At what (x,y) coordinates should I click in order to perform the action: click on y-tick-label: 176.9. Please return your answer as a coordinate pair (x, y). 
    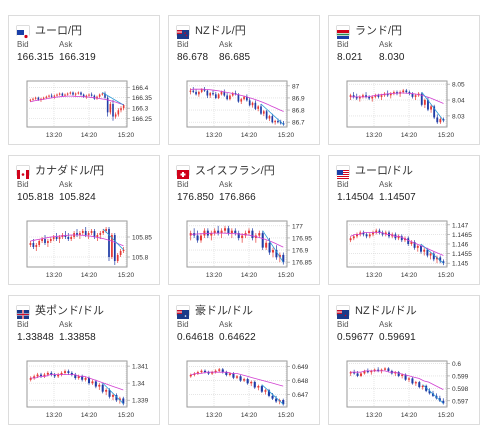
    Looking at the image, I should click on (300, 251).